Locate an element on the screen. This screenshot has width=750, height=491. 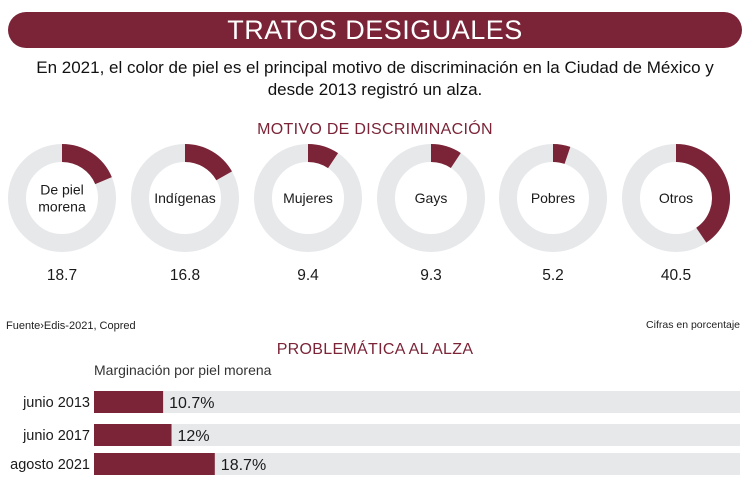
donut-6: Otros 40.5 is located at coordinates (676, 214).